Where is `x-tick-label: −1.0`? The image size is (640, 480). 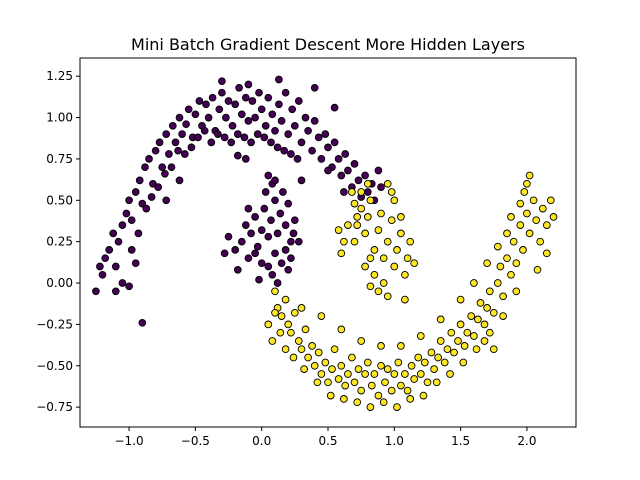 x-tick-label: −1.0 is located at coordinates (128, 441).